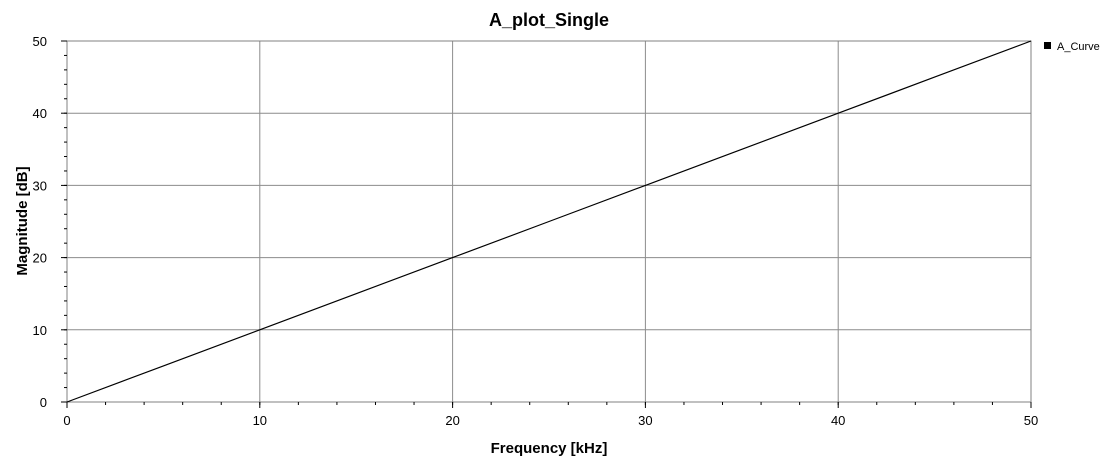  I want to click on y-tick-label: 20, so click(40, 258).